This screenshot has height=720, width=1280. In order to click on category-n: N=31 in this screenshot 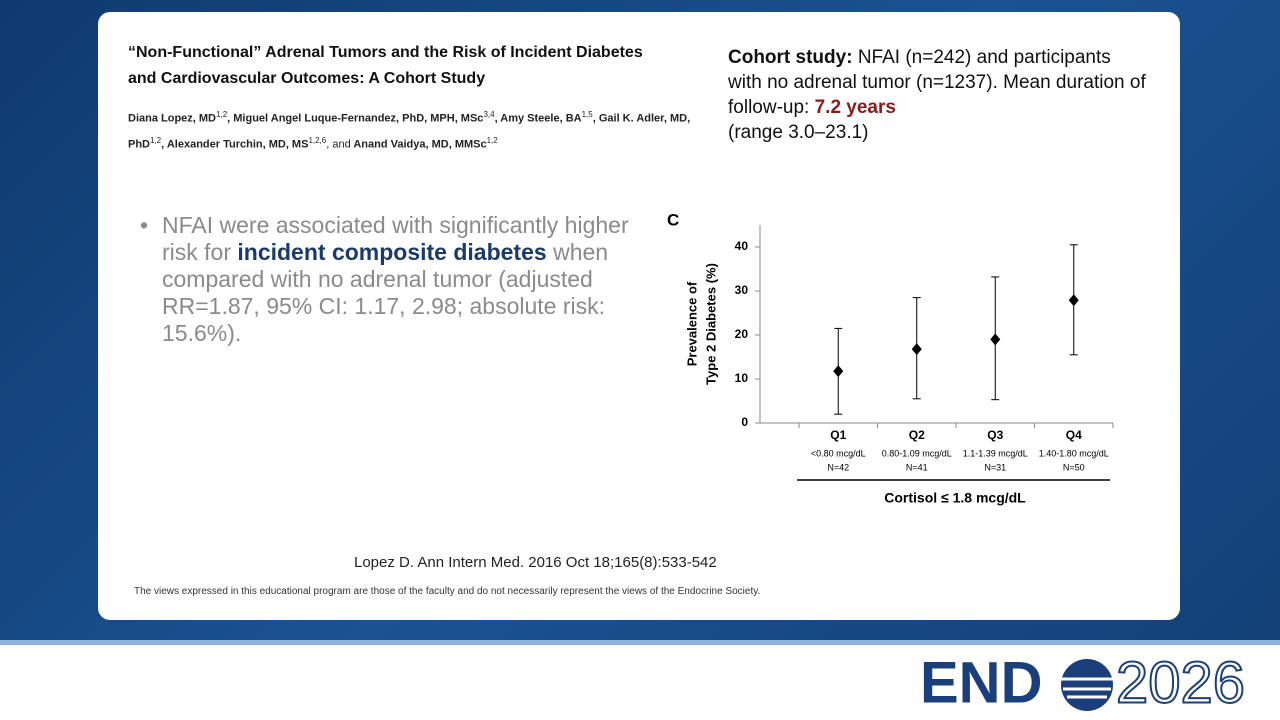, I will do `click(995, 467)`.